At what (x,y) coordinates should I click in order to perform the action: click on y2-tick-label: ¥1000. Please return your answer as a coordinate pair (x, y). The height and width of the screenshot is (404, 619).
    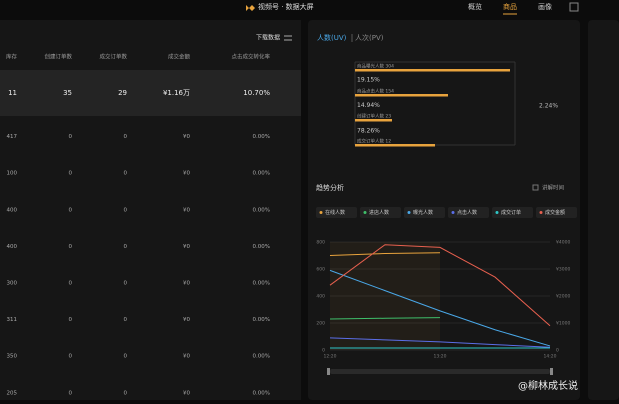
    Looking at the image, I should click on (563, 324).